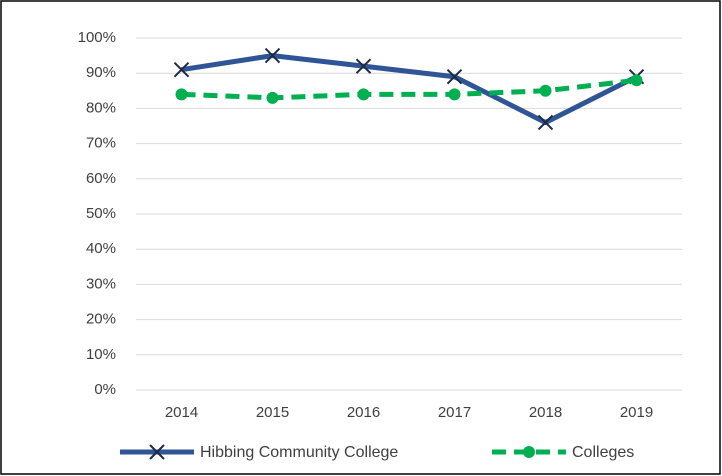 The height and width of the screenshot is (476, 722). Describe the element at coordinates (454, 412) in the screenshot. I see `x-tick-label: 2017` at that location.